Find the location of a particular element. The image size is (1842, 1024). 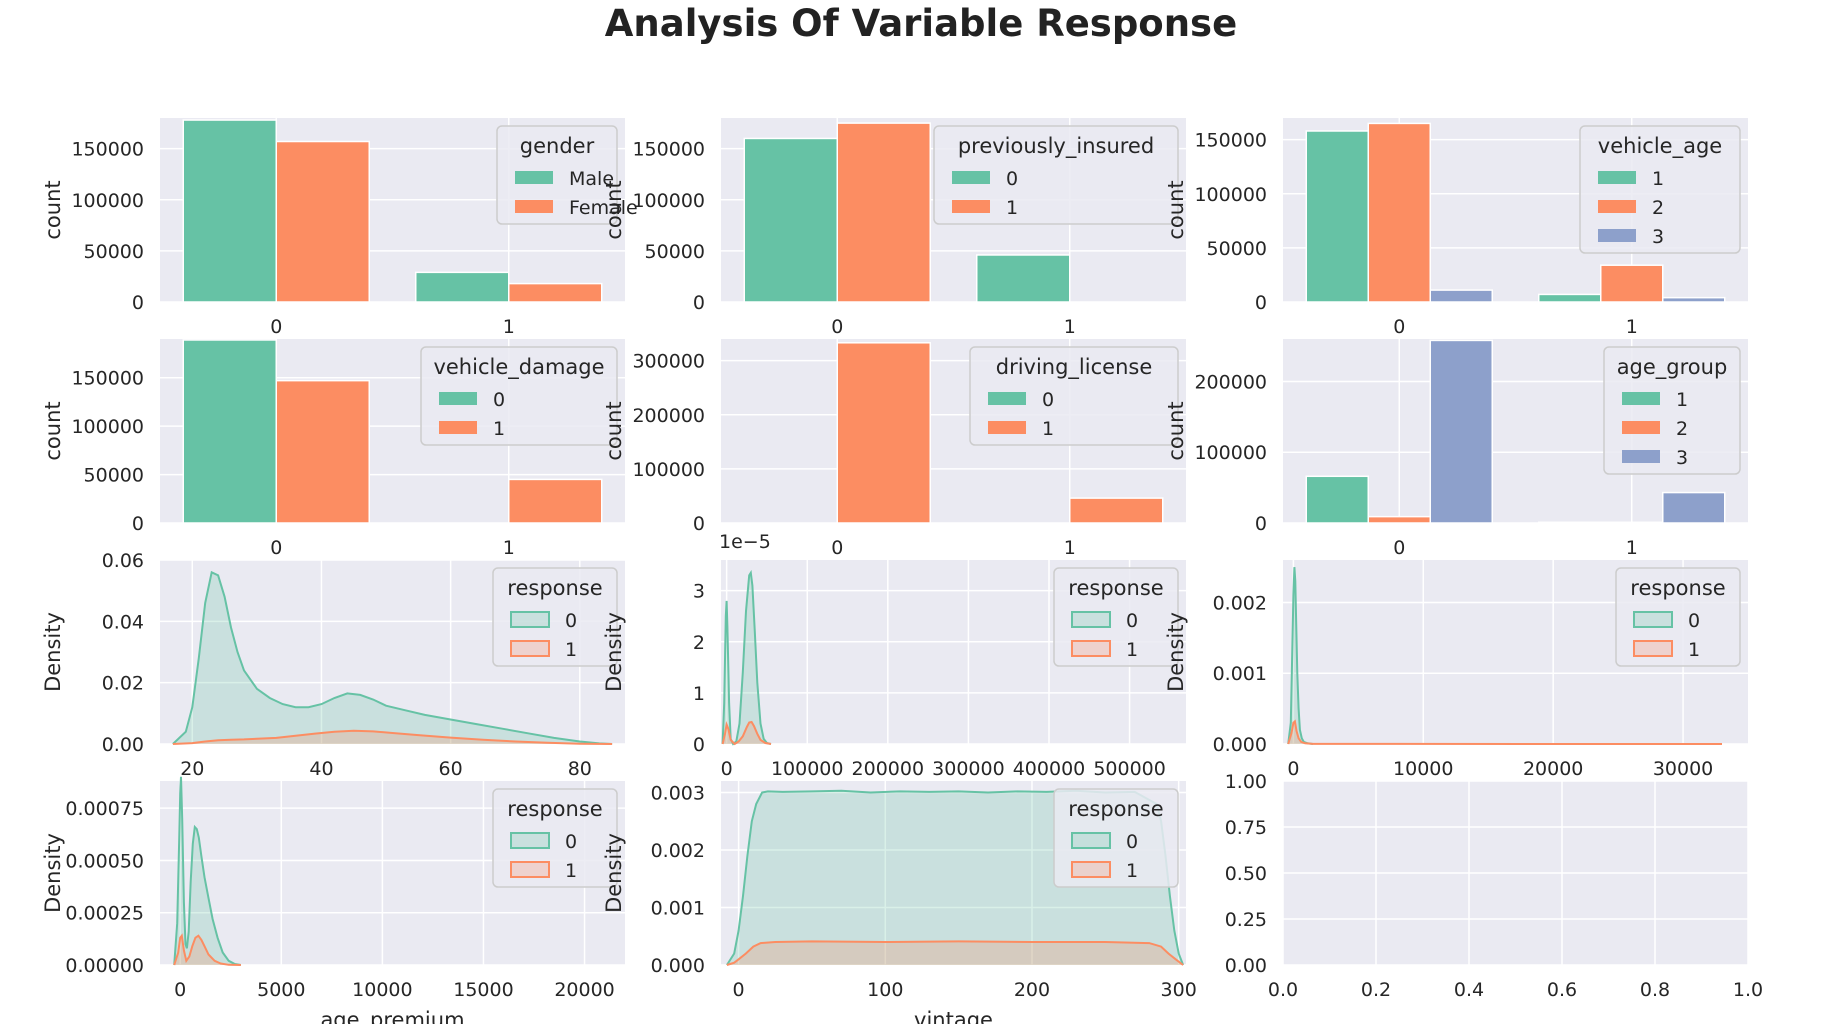

x-tick-label: 100 is located at coordinates (885, 990).